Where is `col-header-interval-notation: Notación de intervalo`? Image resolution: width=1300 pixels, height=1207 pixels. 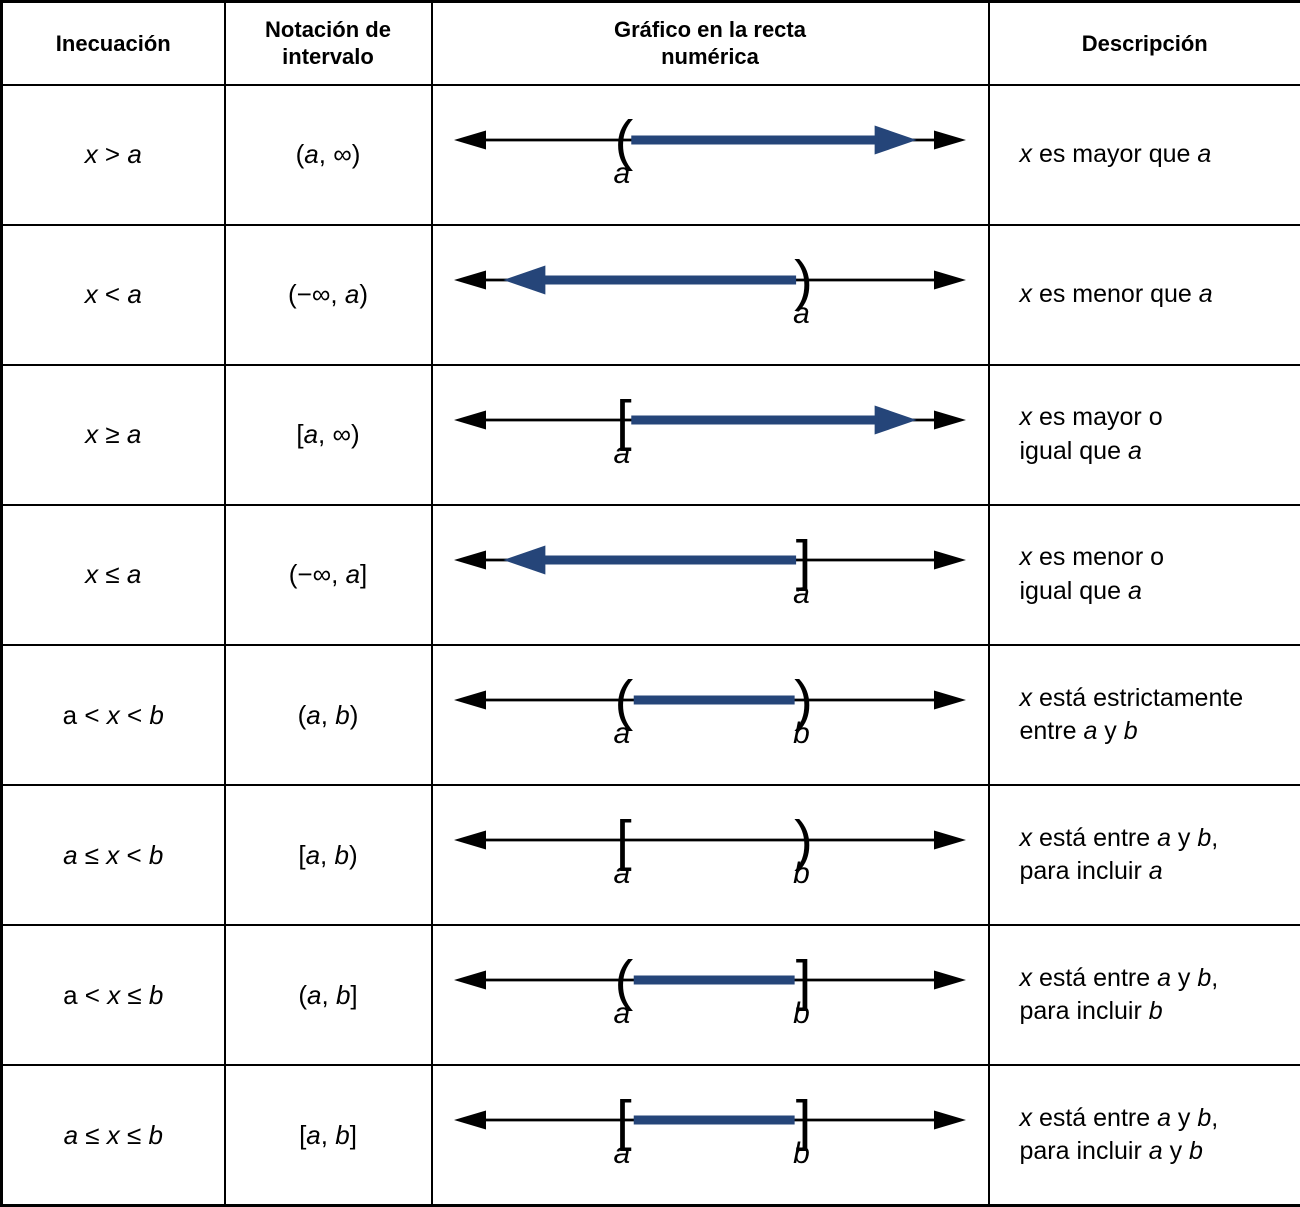
col-header-interval-notation: Notación de intervalo is located at coordinates (328, 43).